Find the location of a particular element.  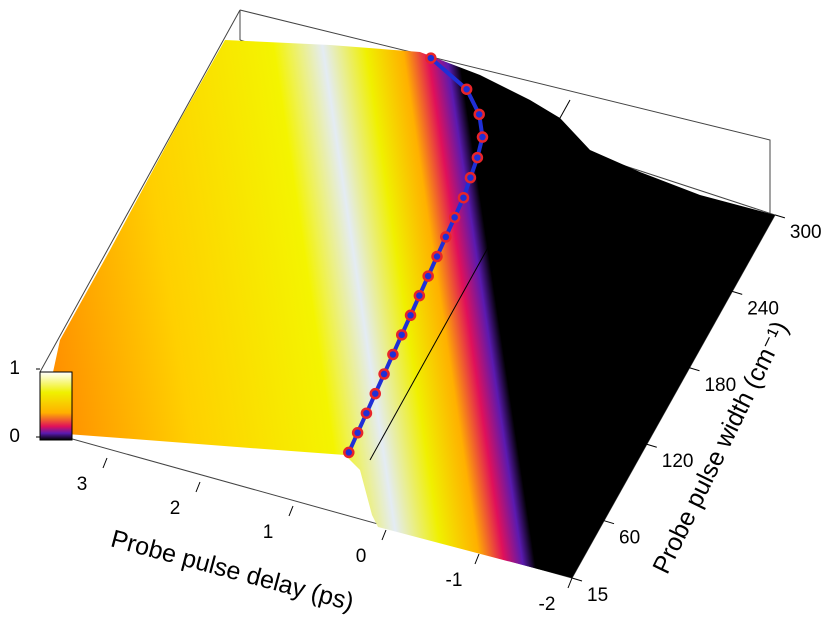

y-tick-label: 120 is located at coordinates (678, 461).